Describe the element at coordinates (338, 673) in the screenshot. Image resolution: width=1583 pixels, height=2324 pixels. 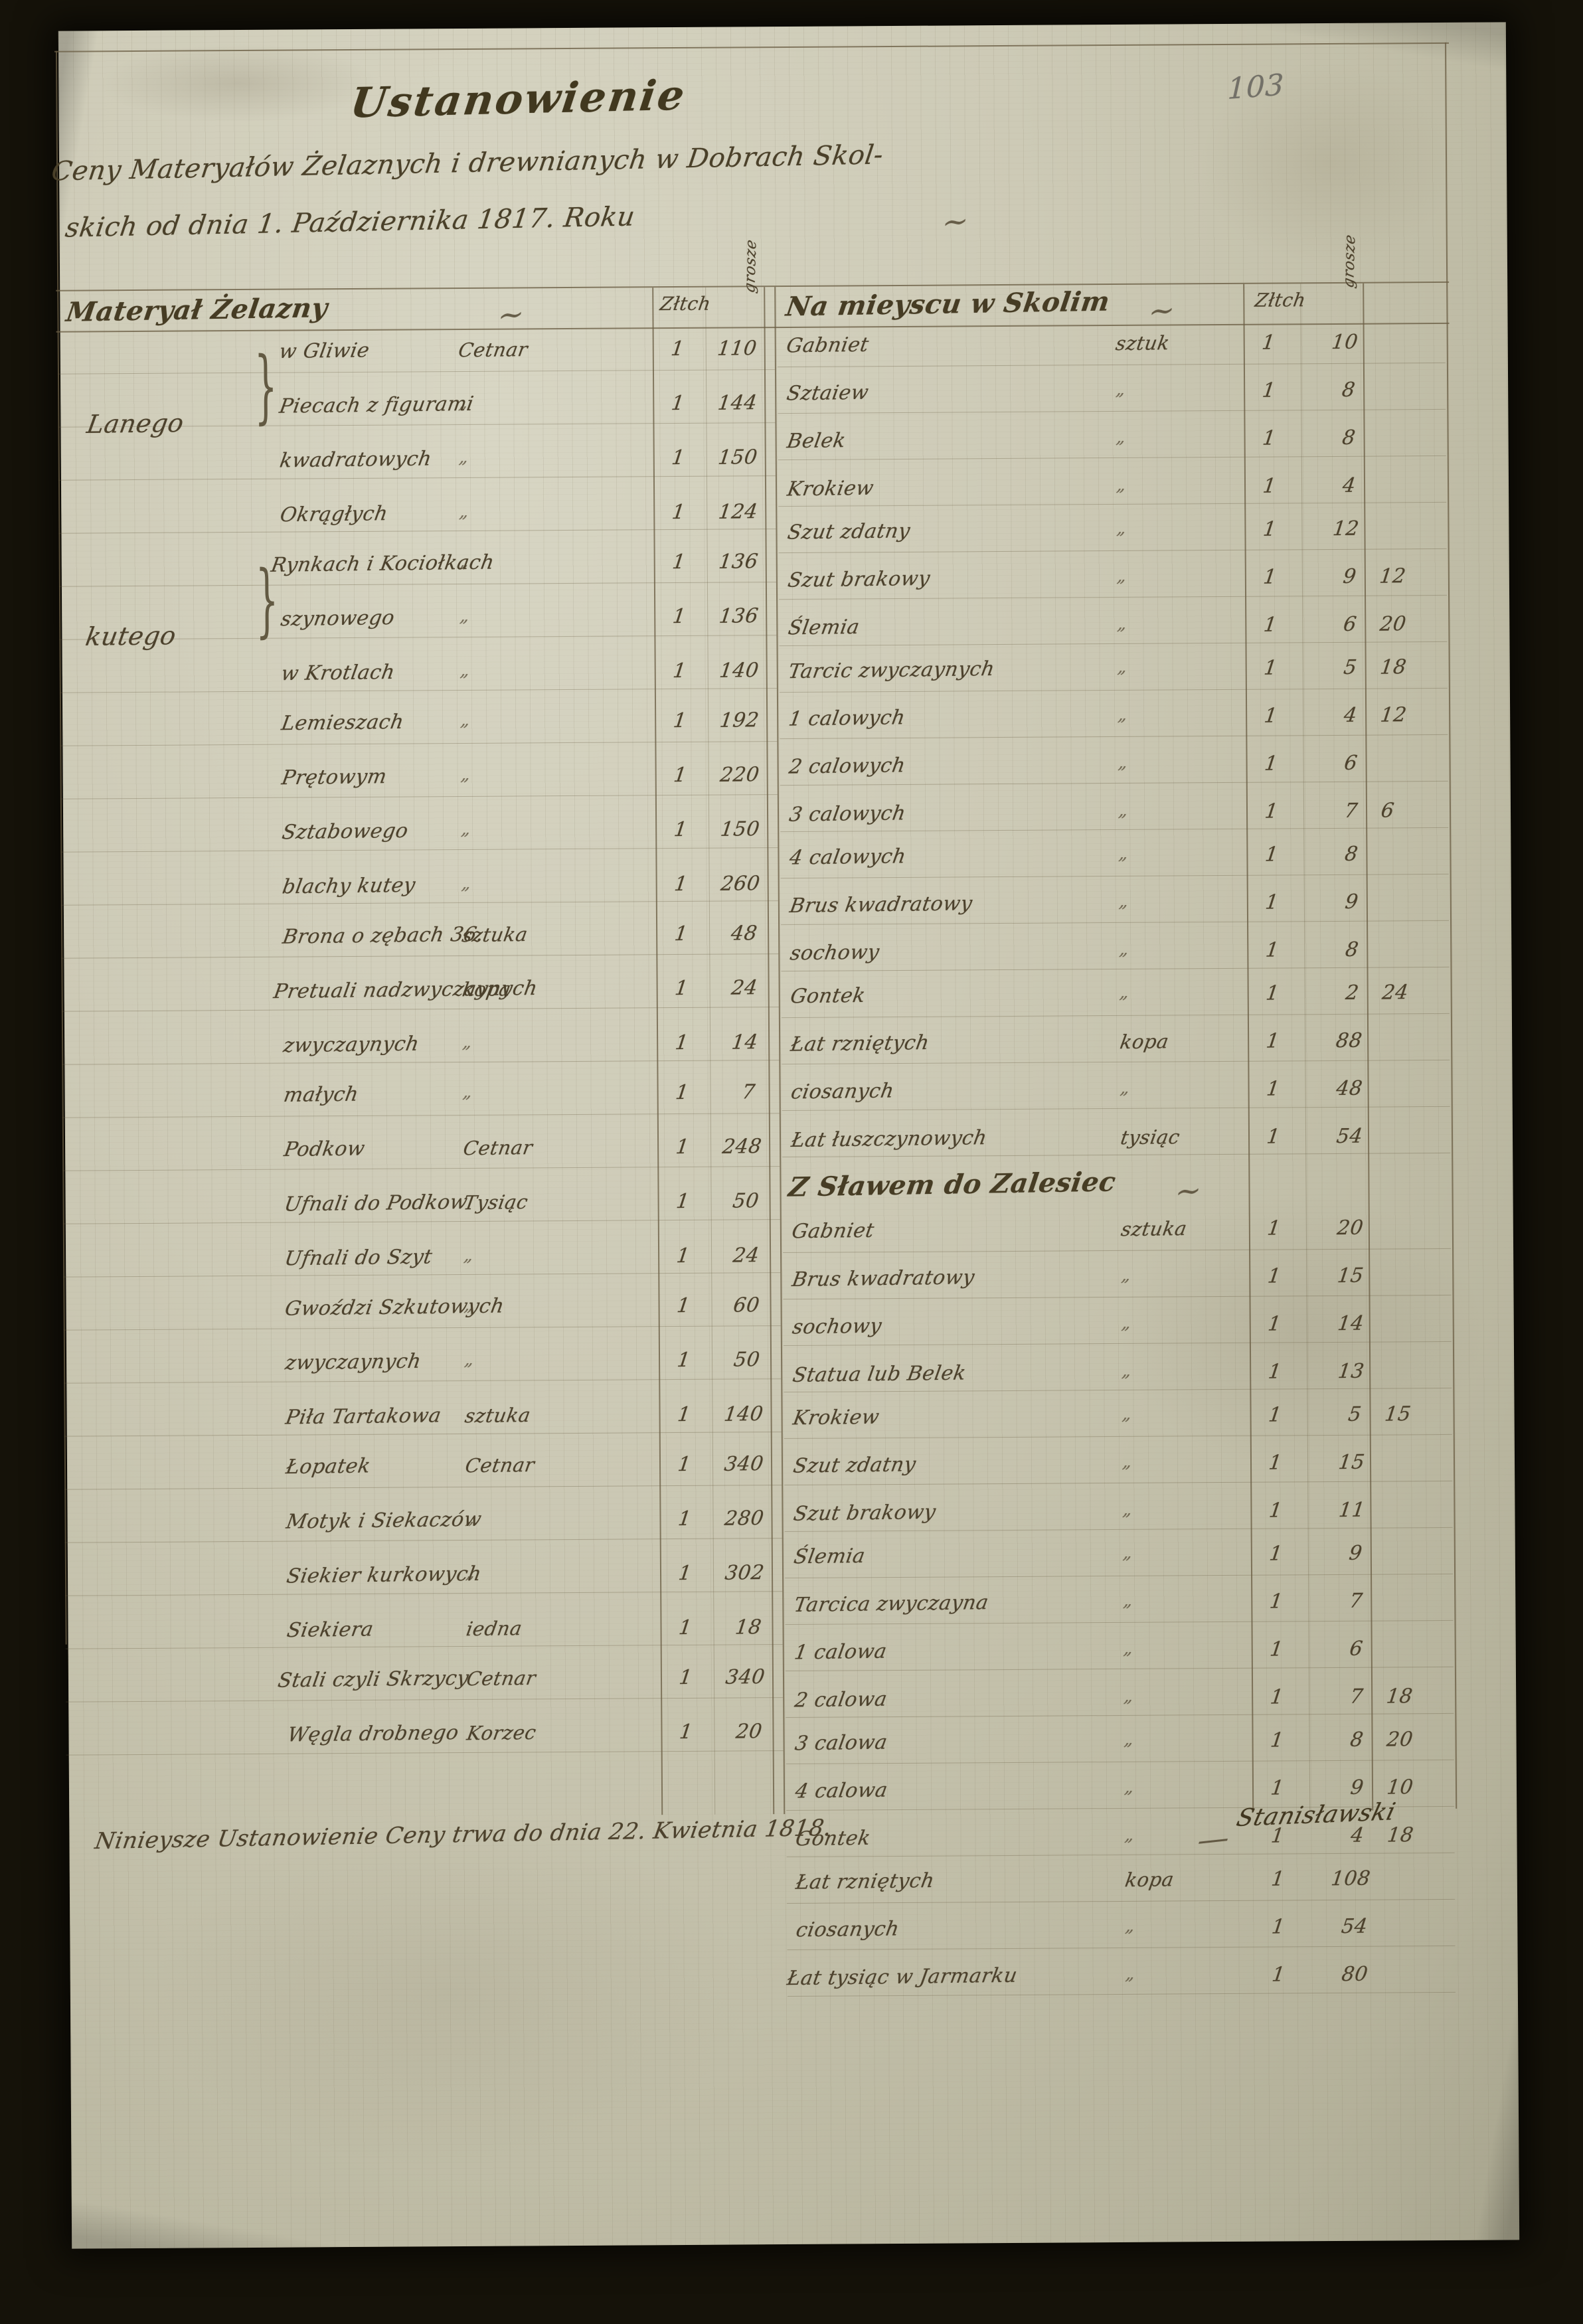
I see `row-item-label: w Krotlach` at that location.